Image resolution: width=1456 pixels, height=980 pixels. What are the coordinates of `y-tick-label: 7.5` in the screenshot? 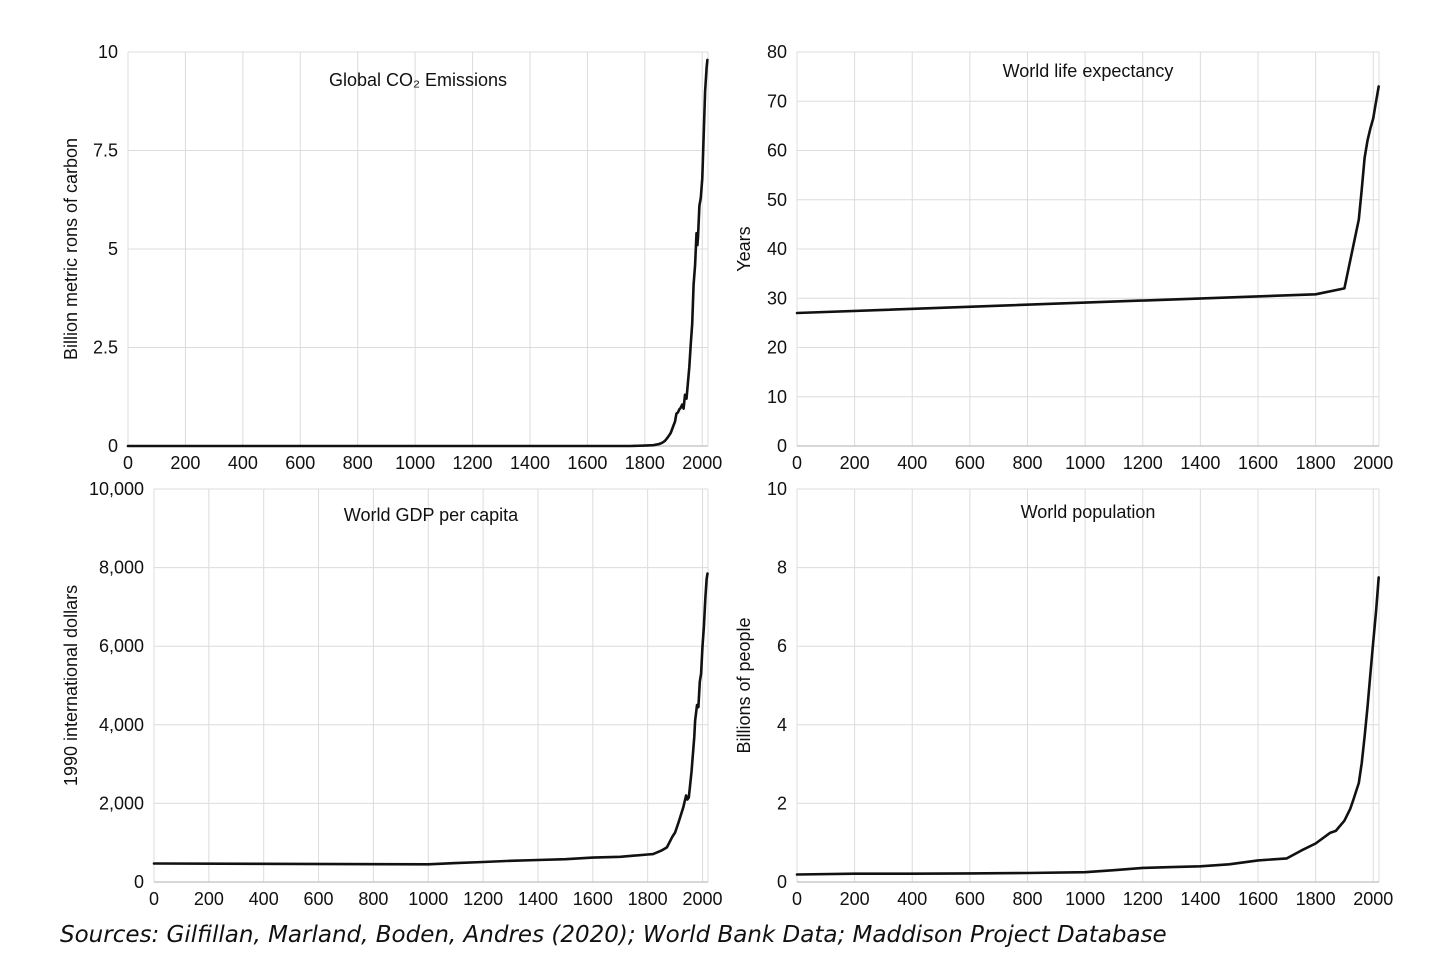 It's located at (105, 151).